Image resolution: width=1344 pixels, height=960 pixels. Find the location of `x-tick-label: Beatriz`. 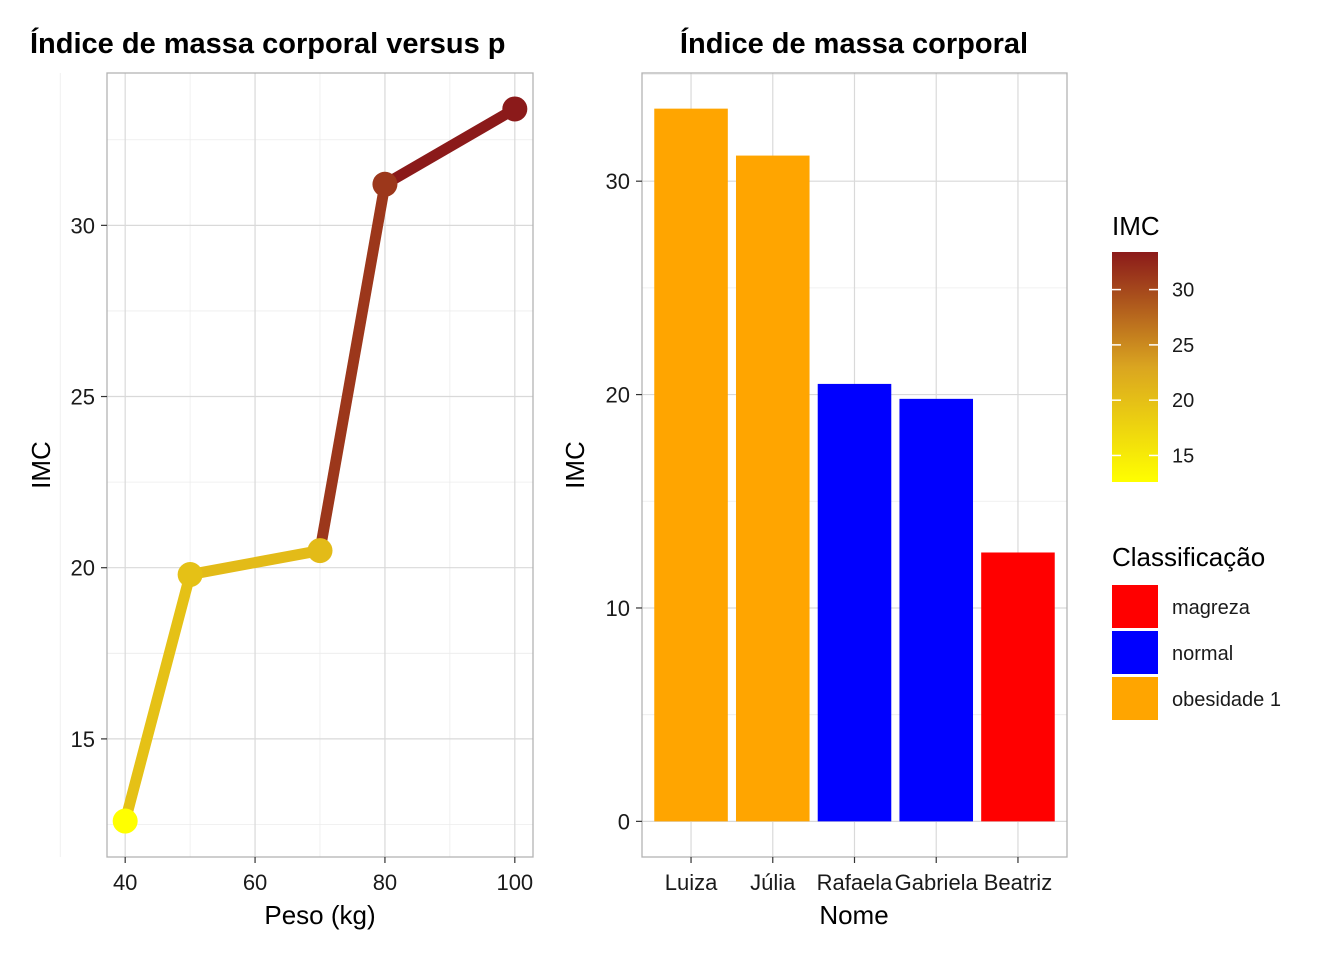

x-tick-label: Beatriz is located at coordinates (1018, 882).